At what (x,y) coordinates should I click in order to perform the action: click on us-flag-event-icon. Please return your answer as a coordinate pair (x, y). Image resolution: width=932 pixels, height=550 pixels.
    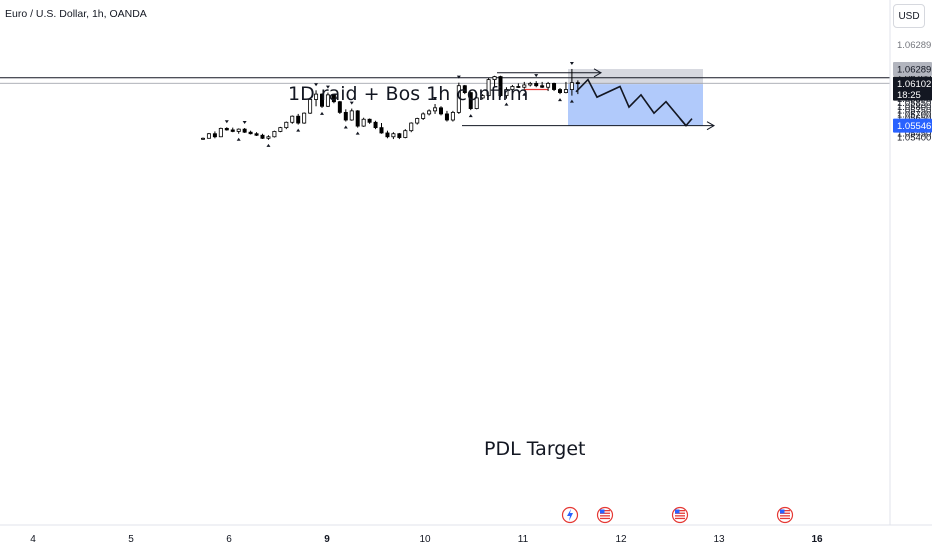
    Looking at the image, I should click on (785, 515).